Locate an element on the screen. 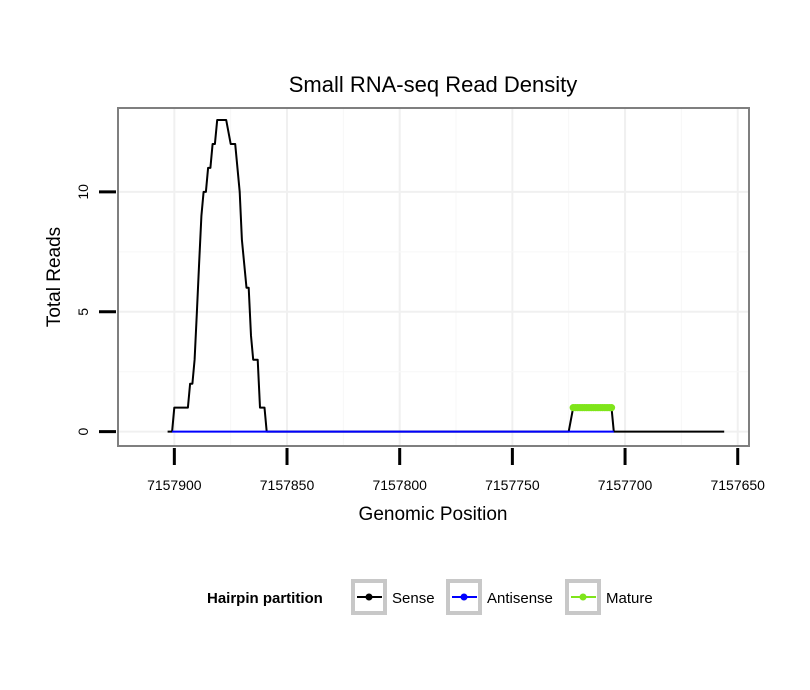 Image resolution: width=810 pixels, height=690 pixels. x-axis-title: Genomic Position is located at coordinates (433, 514).